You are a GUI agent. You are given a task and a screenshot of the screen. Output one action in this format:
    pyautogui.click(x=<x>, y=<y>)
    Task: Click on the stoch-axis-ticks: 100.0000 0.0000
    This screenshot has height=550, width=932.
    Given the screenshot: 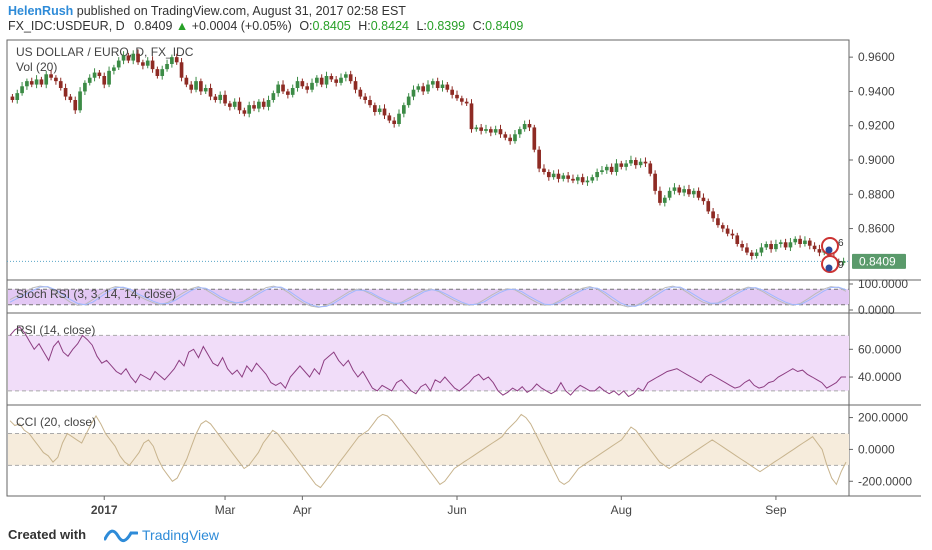 What is the action you would take?
    pyautogui.click(x=878, y=297)
    